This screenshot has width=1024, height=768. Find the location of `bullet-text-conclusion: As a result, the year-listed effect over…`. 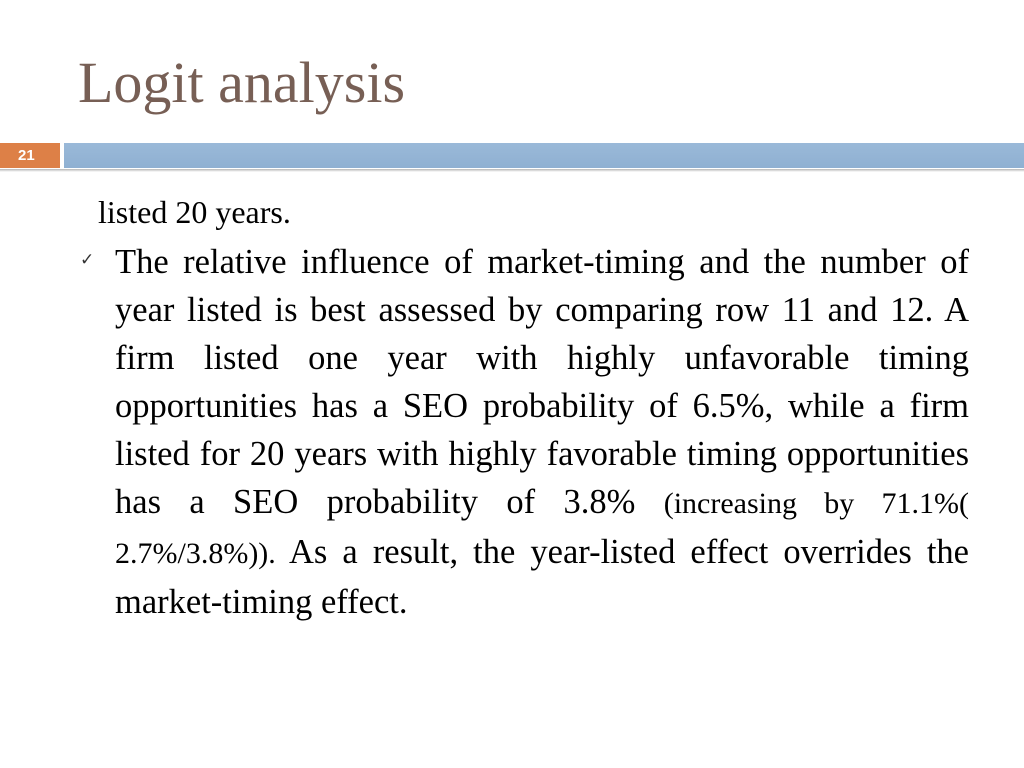

bullet-text-conclusion: As a result, the year-listed effect over… is located at coordinates (542, 577).